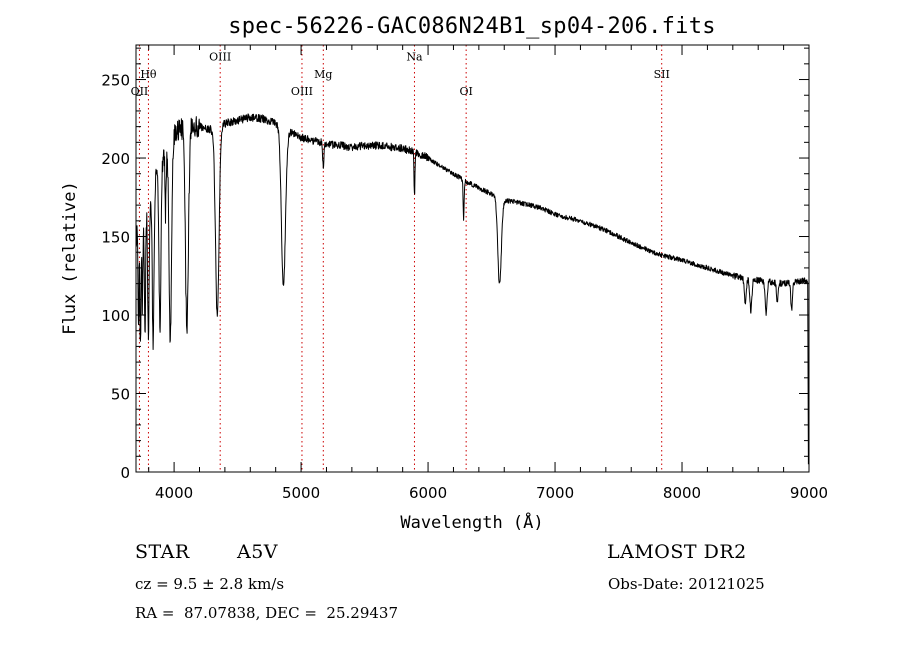 This screenshot has height=650, width=900. What do you see at coordinates (677, 552) in the screenshot?
I see `survey-name: LAMOST DR2` at bounding box center [677, 552].